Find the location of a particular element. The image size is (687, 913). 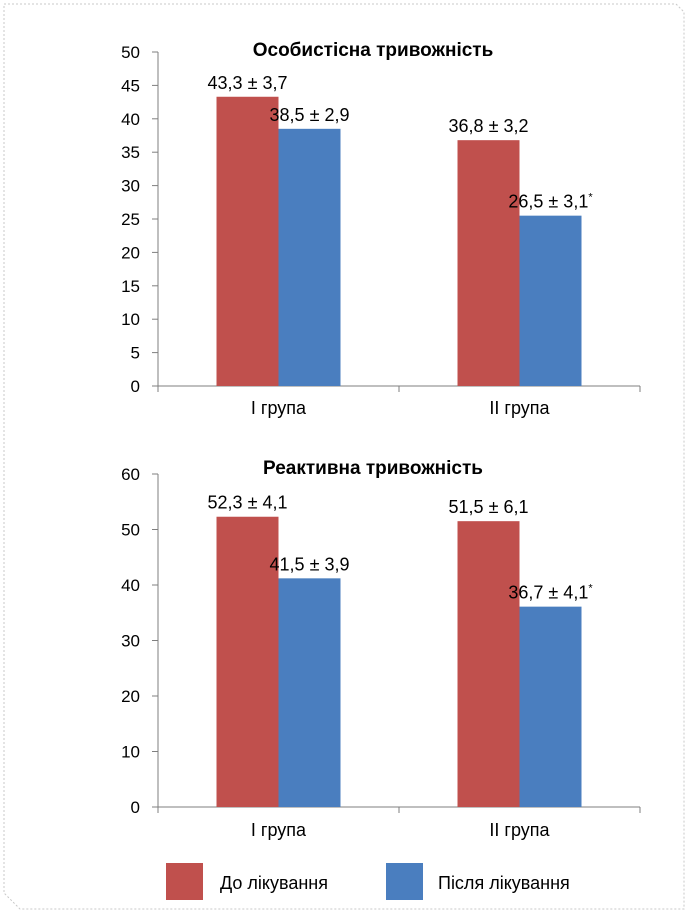

legend-label-before: До лікування is located at coordinates (274, 883).